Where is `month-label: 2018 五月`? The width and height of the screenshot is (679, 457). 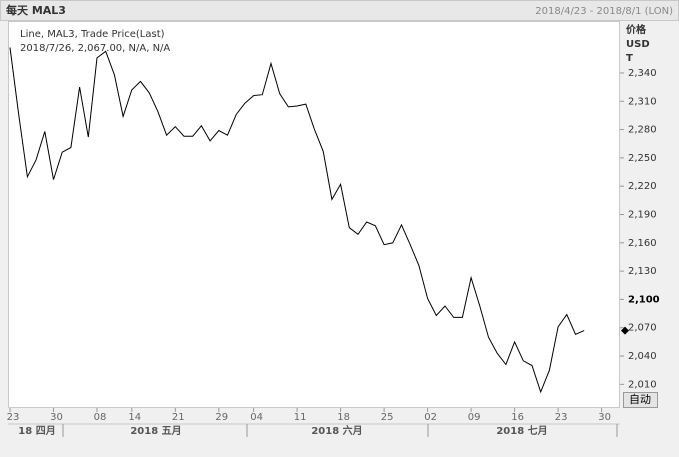 month-label: 2018 五月 is located at coordinates (155, 431).